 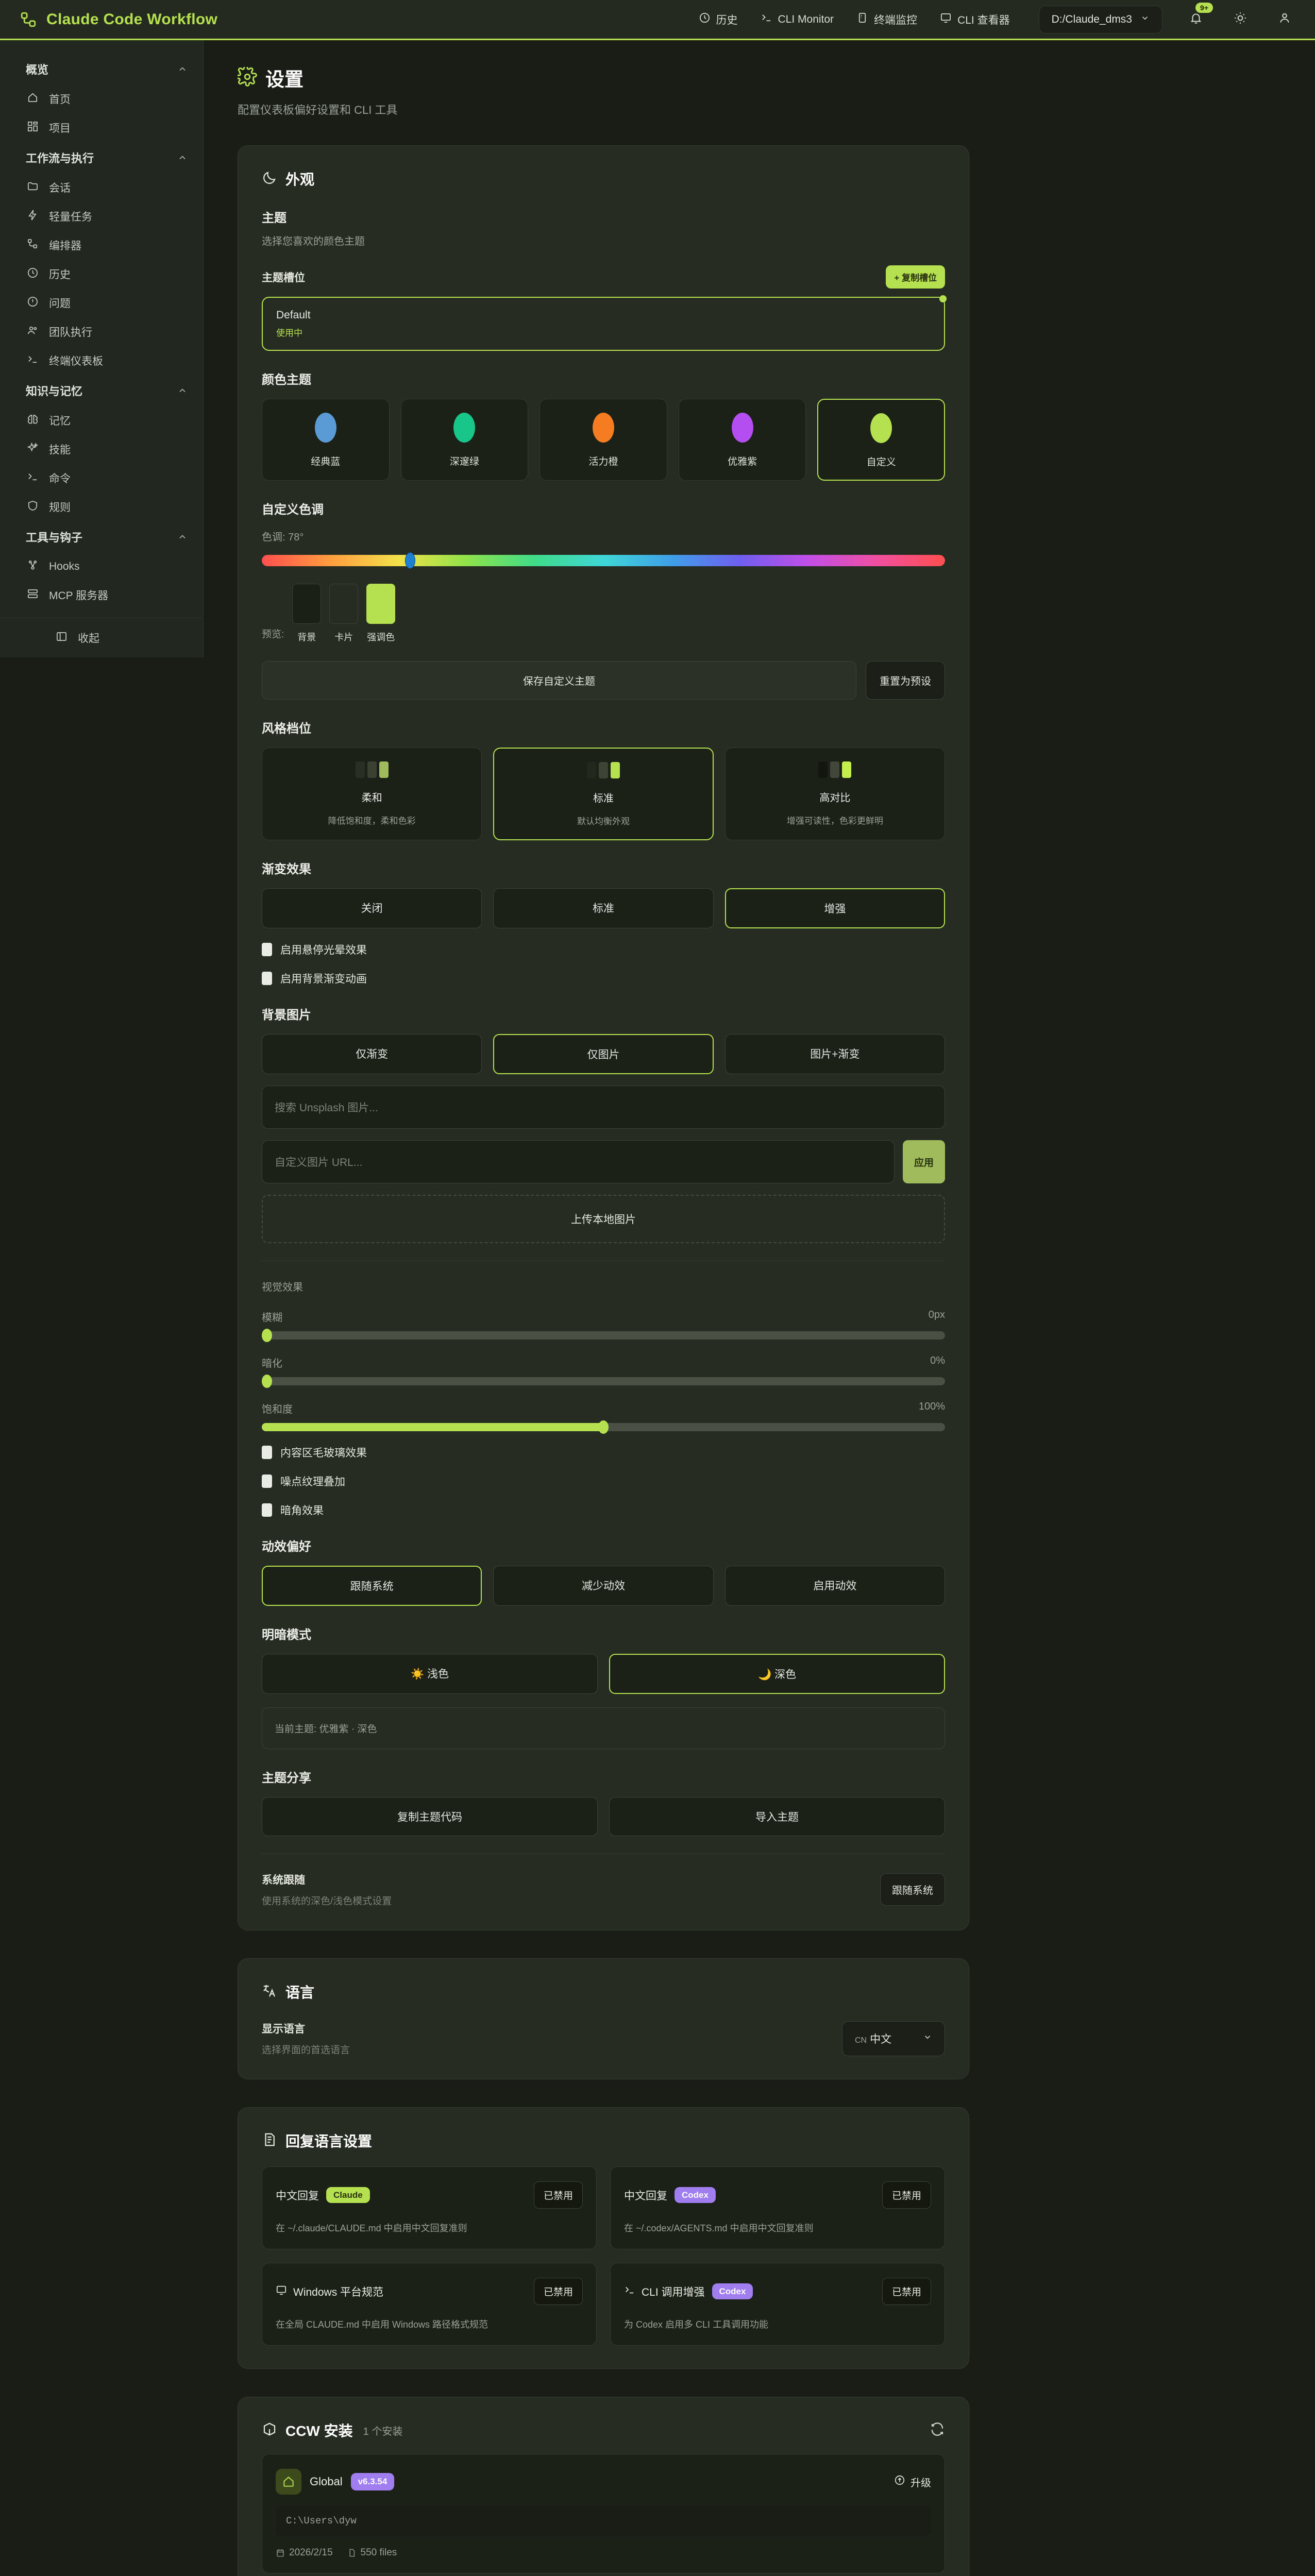 I want to click on gradient-option-standard: 标准, so click(x=603, y=908).